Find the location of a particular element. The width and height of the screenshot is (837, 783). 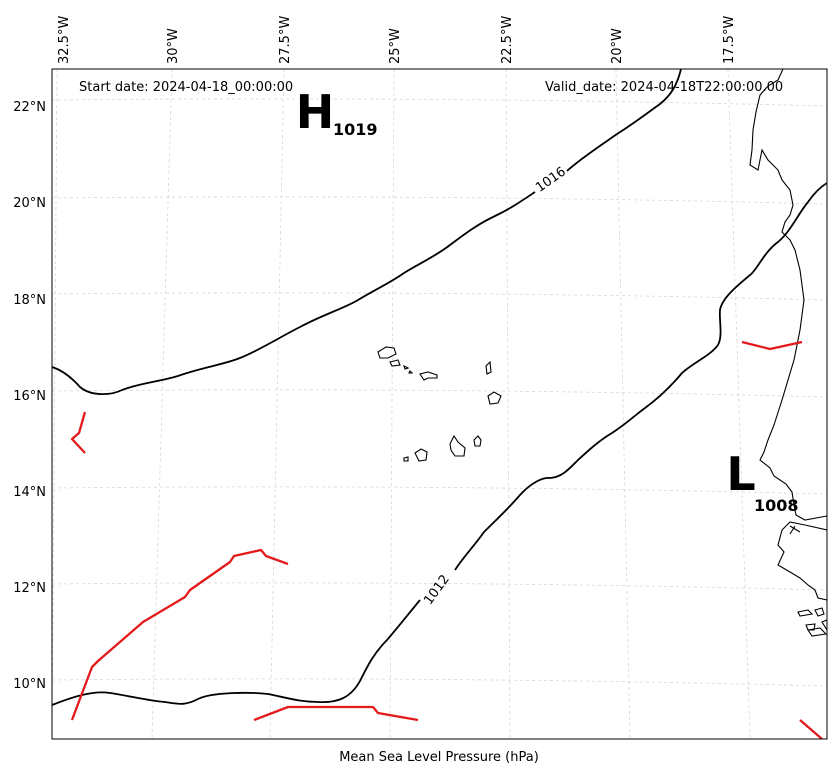

x-axis-label: Mean Sea Level Pressure (hPa) is located at coordinates (439, 757).